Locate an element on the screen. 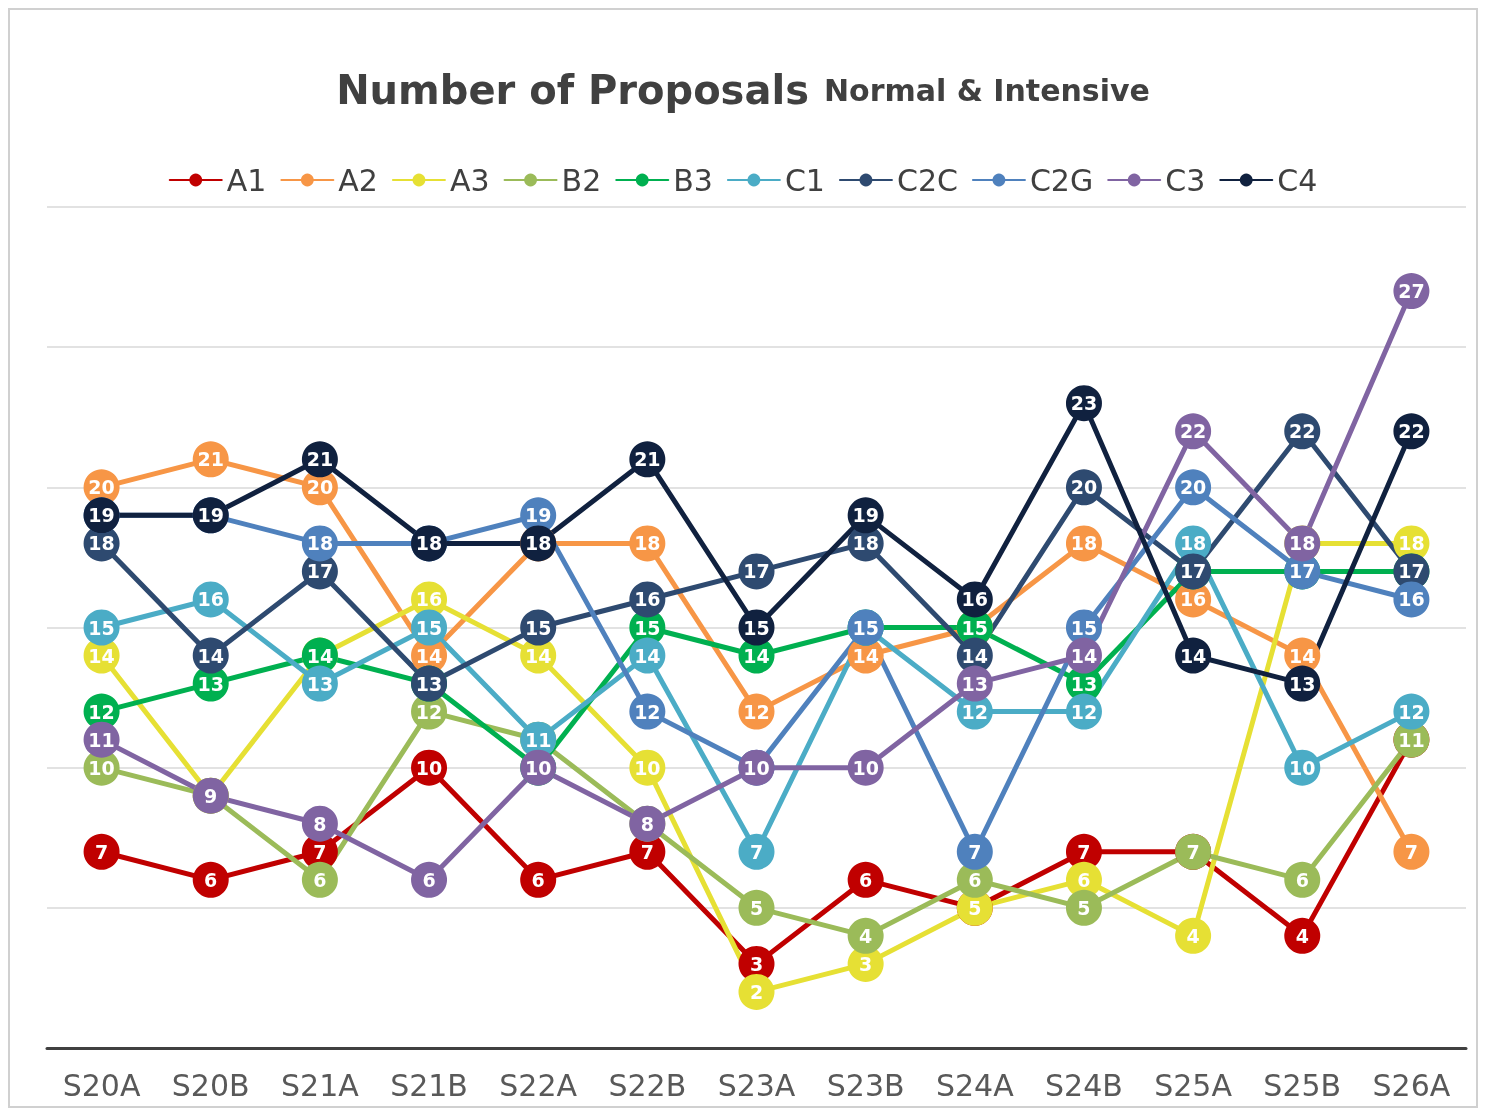  x-tick-label: S23B is located at coordinates (865, 1085).